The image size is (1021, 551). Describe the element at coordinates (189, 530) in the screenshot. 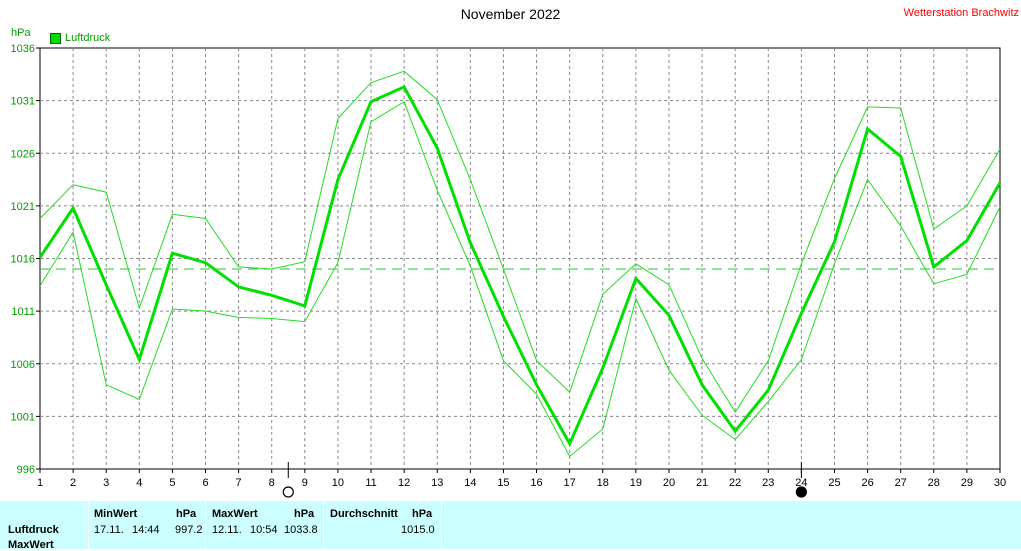

I see `min-value: 997.2` at that location.